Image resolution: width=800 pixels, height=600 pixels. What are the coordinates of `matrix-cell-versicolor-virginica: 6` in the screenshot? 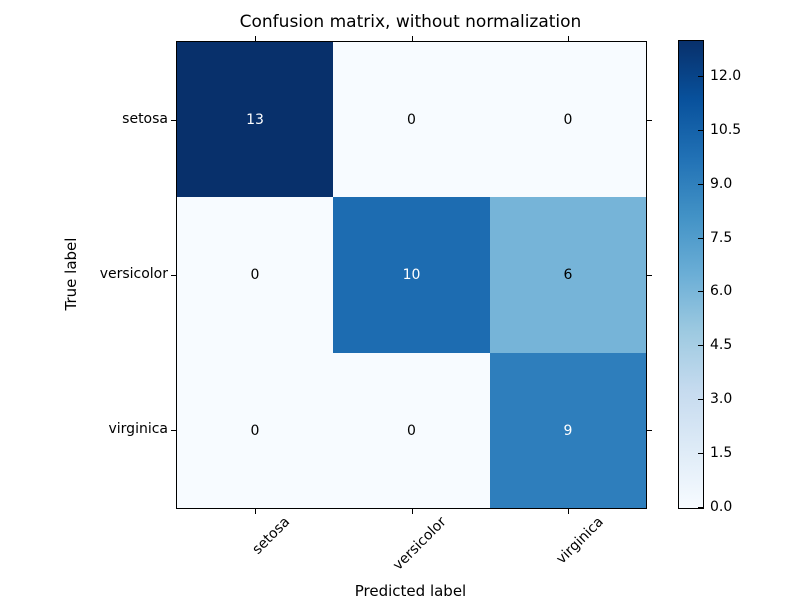 It's located at (568, 275).